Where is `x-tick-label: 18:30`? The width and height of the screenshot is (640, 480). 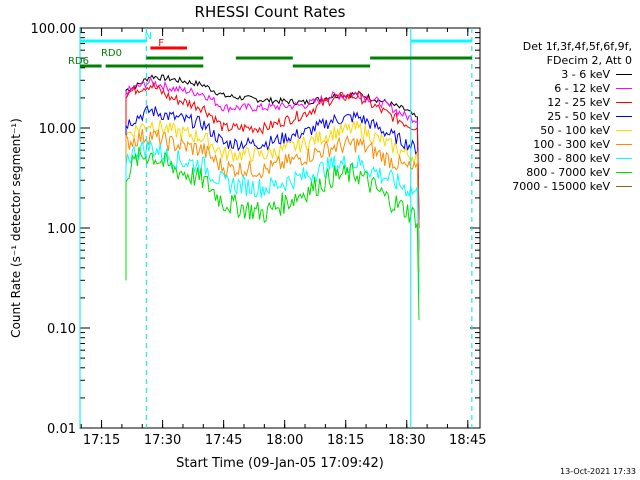 x-tick-label: 18:30 is located at coordinates (406, 440).